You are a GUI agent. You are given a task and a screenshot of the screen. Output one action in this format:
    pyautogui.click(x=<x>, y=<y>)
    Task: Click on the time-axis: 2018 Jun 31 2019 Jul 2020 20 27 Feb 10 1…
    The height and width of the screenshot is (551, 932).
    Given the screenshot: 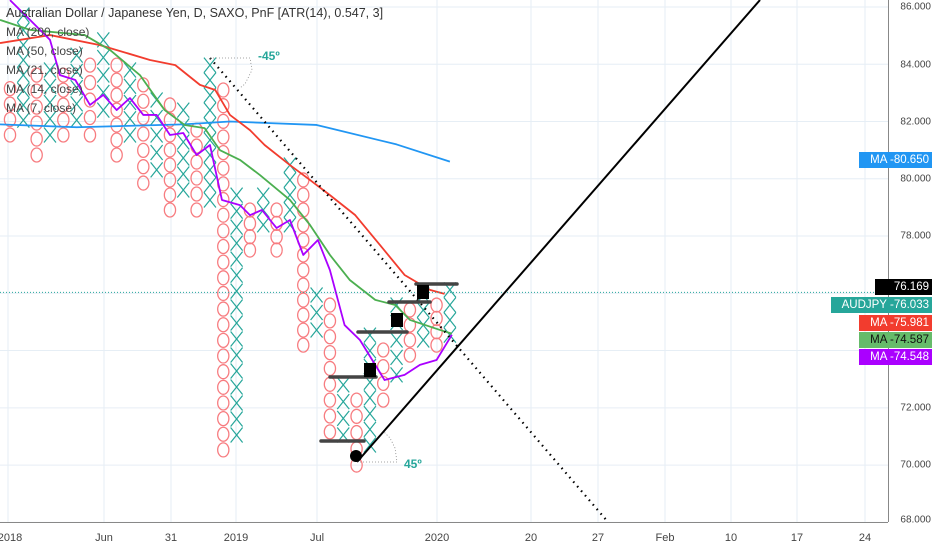 What is the action you would take?
    pyautogui.click(x=444, y=536)
    